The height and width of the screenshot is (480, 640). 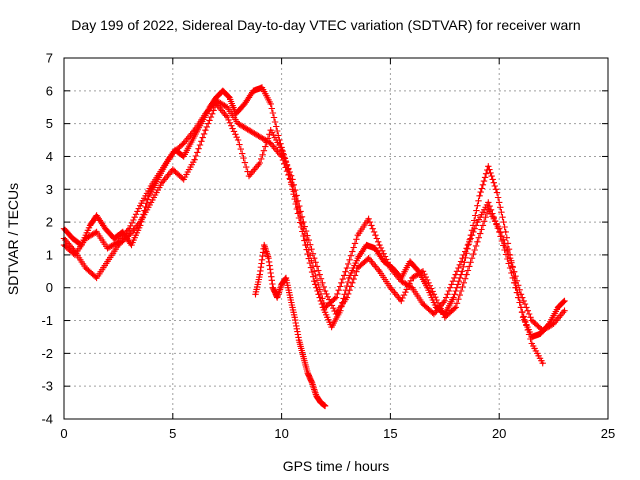 I want to click on x-tick-label: 10, so click(x=281, y=433).